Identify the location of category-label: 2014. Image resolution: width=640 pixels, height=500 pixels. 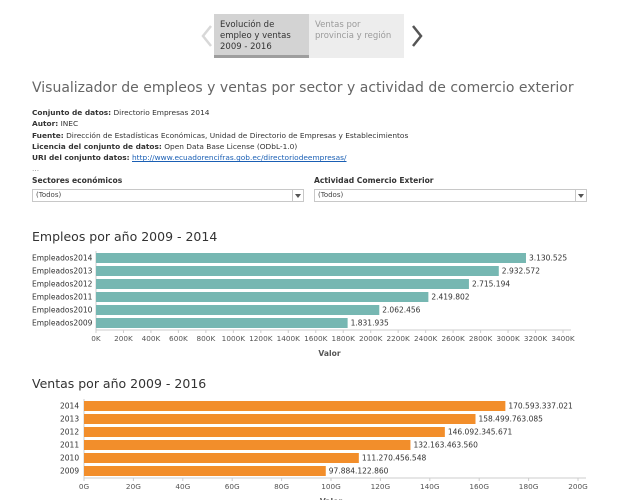
(69, 406).